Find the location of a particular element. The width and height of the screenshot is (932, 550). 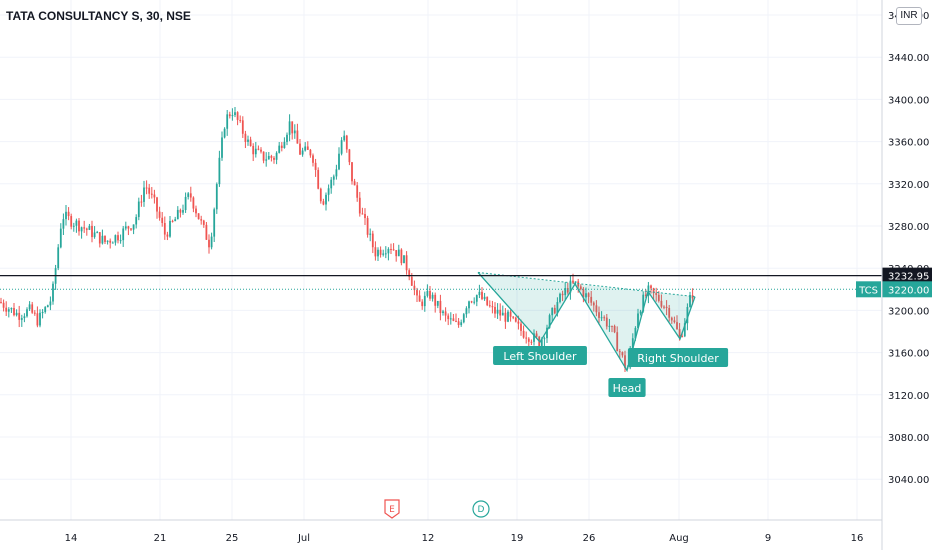

earnings-event-icon: E is located at coordinates (392, 509).